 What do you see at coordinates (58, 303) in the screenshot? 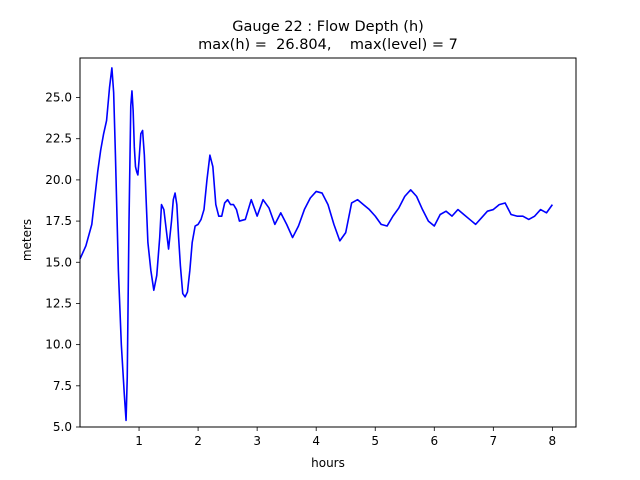
I see `y-tick-label: 12.5` at bounding box center [58, 303].